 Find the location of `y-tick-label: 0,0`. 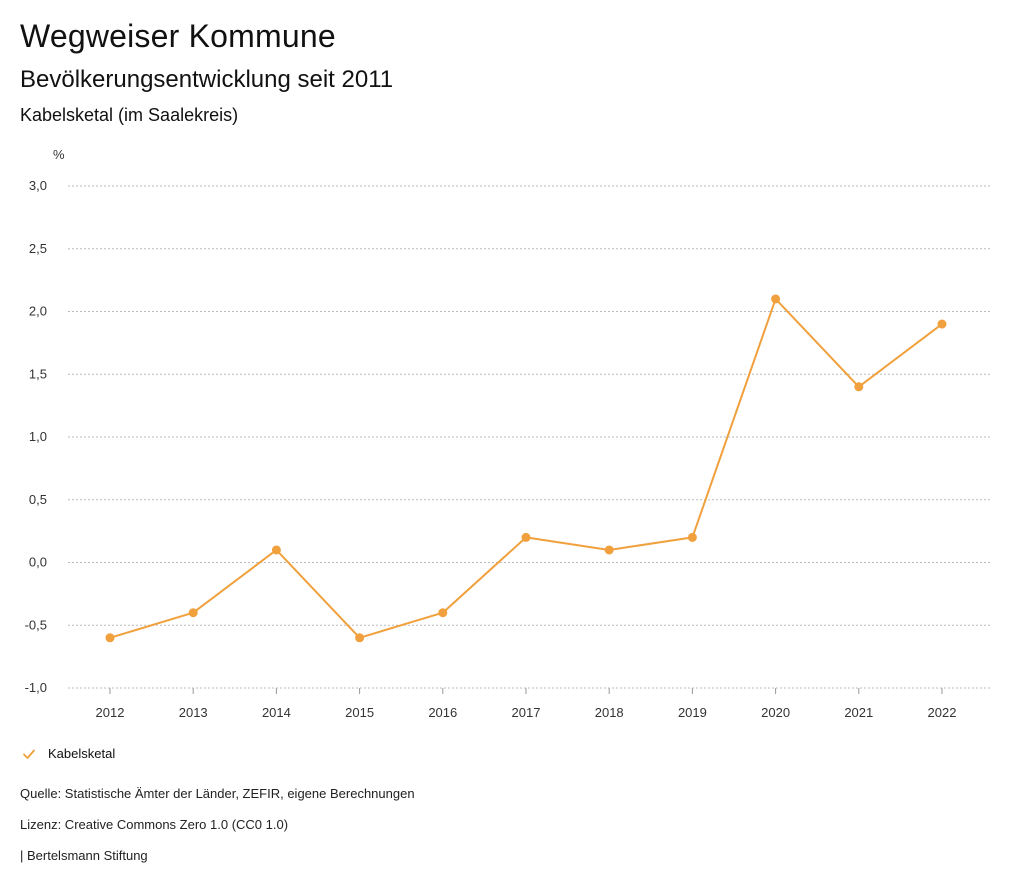

y-tick-label: 0,0 is located at coordinates (38, 562).